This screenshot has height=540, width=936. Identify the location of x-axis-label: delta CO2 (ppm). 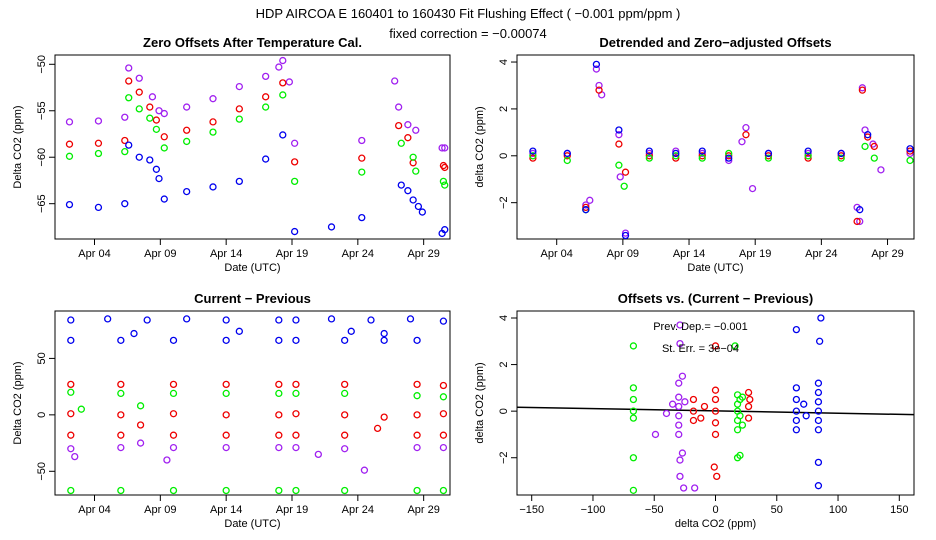
(715, 524).